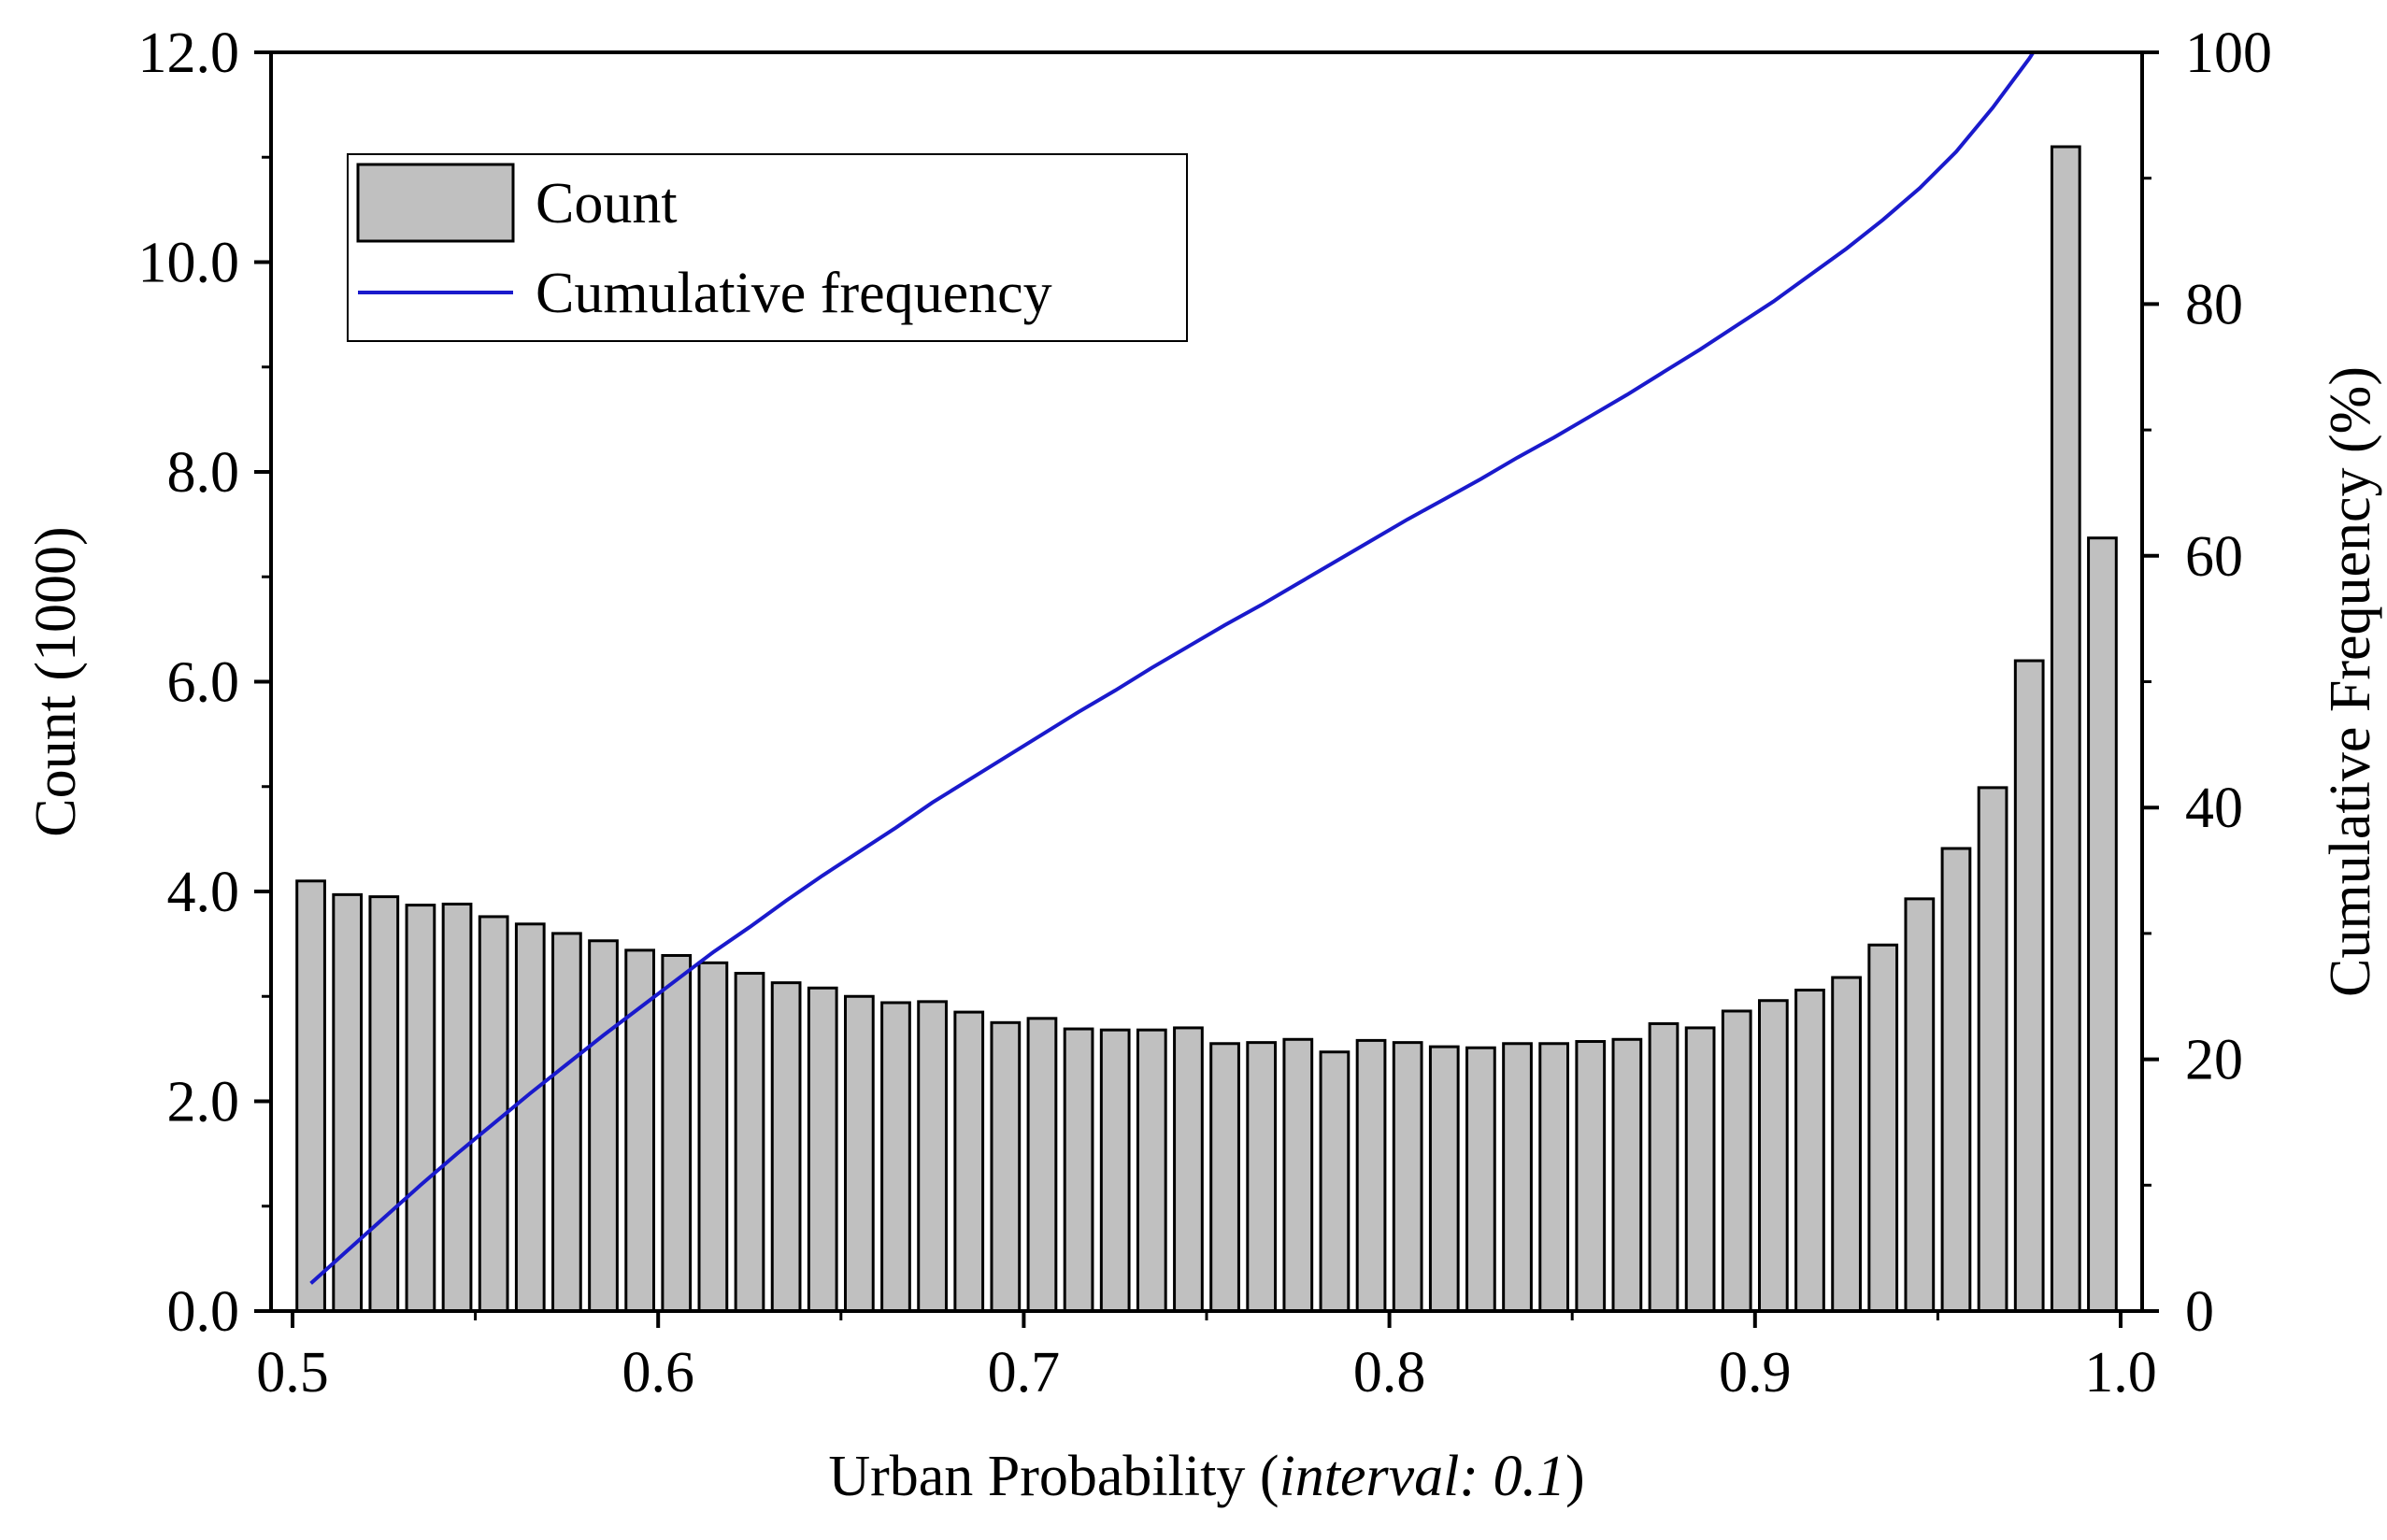 Image resolution: width=2387 pixels, height=1540 pixels. Describe the element at coordinates (203, 892) in the screenshot. I see `y-left-tick-label: 4.0` at that location.